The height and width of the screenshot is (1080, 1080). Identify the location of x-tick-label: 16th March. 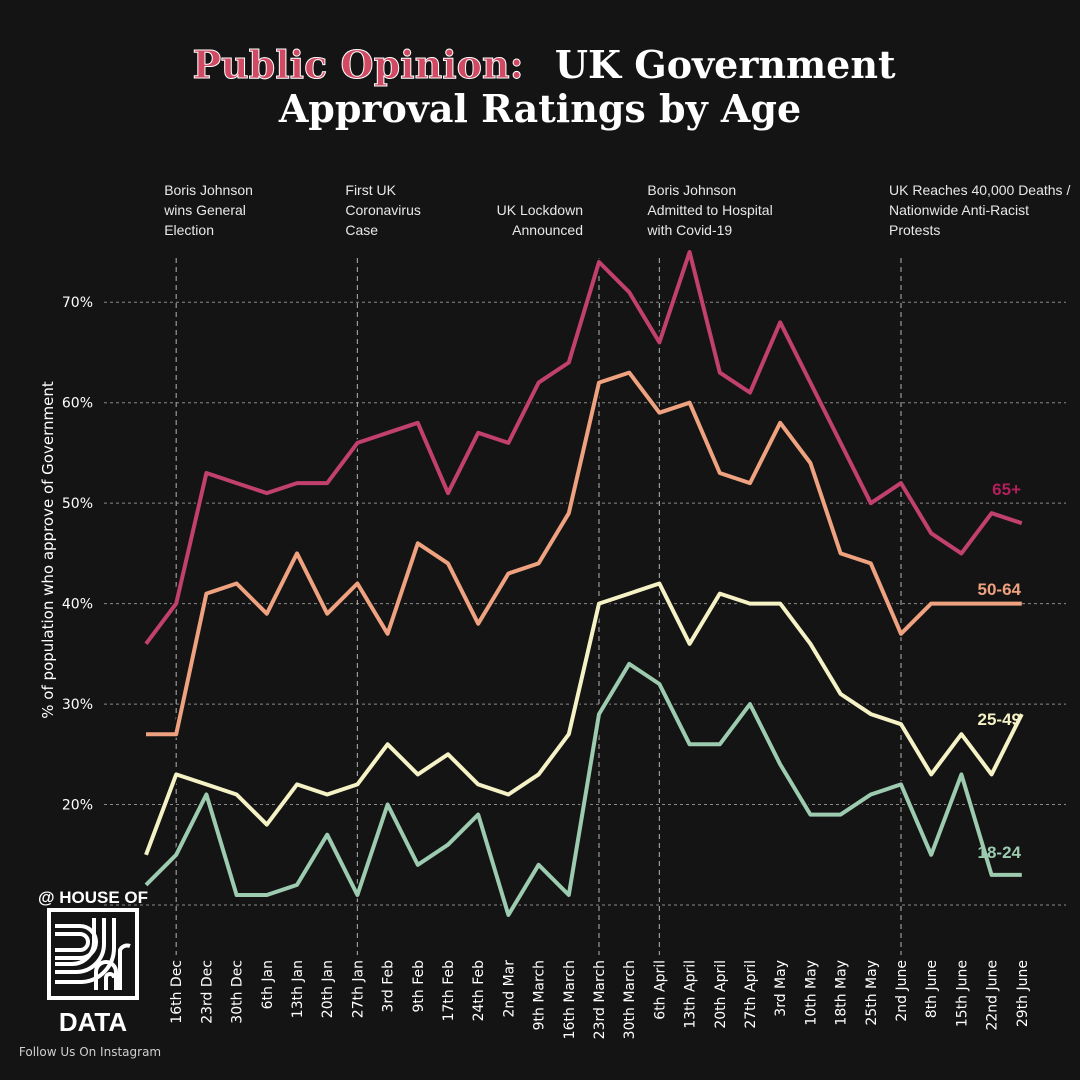
(570, 999).